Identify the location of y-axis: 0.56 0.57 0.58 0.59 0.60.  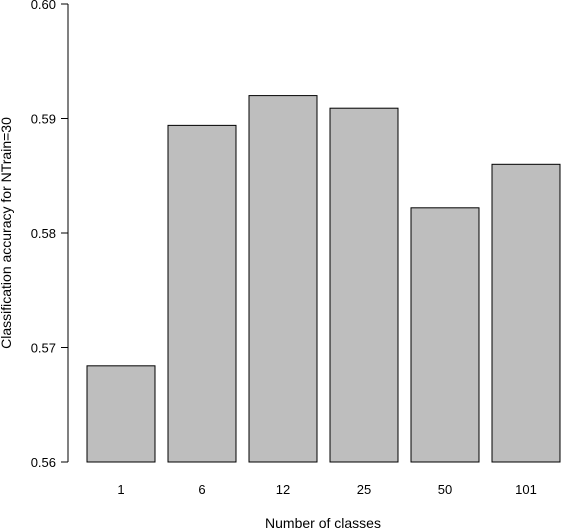
(50, 235).